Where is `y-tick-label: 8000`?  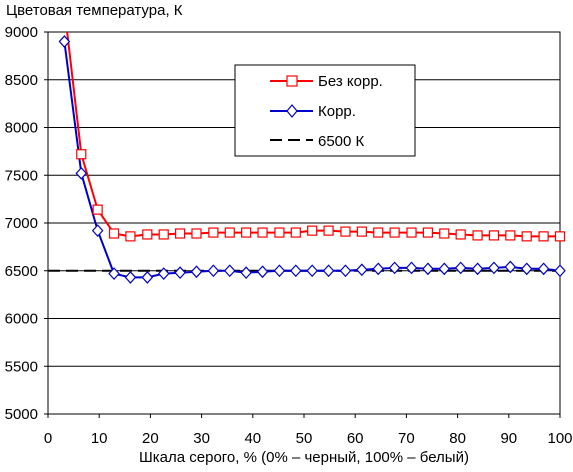 y-tick-label: 8000 is located at coordinates (21, 128).